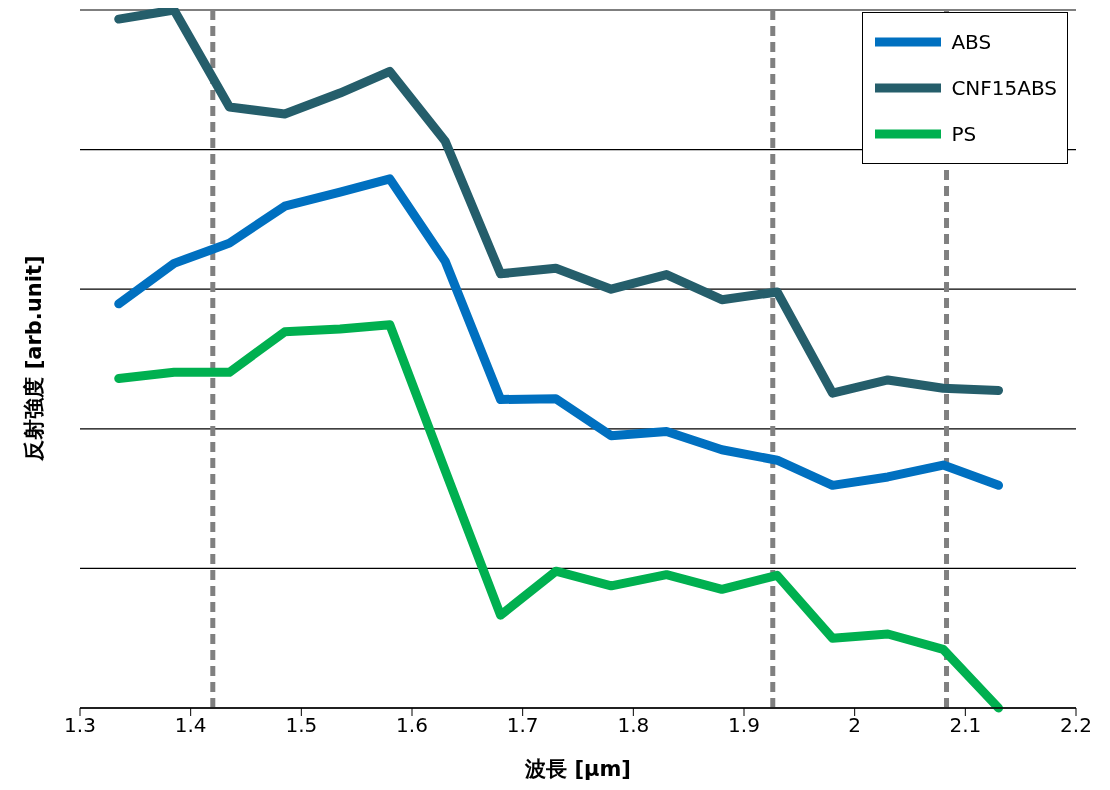  What do you see at coordinates (1004, 88) in the screenshot?
I see `legend-label: CNF15ABS` at bounding box center [1004, 88].